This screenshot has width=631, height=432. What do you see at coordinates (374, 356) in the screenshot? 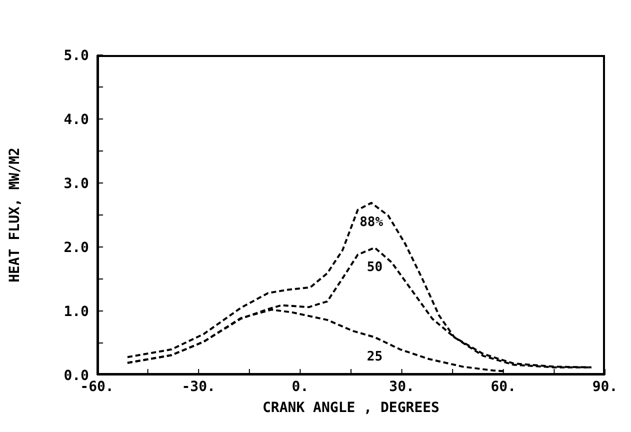
I see `series-label: 25` at bounding box center [374, 356].